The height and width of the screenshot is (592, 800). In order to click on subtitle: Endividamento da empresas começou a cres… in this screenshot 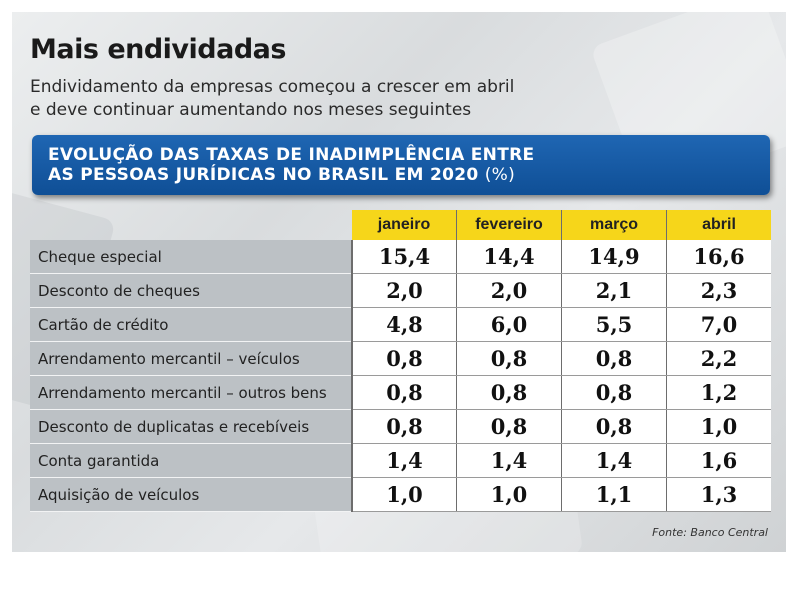, I will do `click(310, 99)`.